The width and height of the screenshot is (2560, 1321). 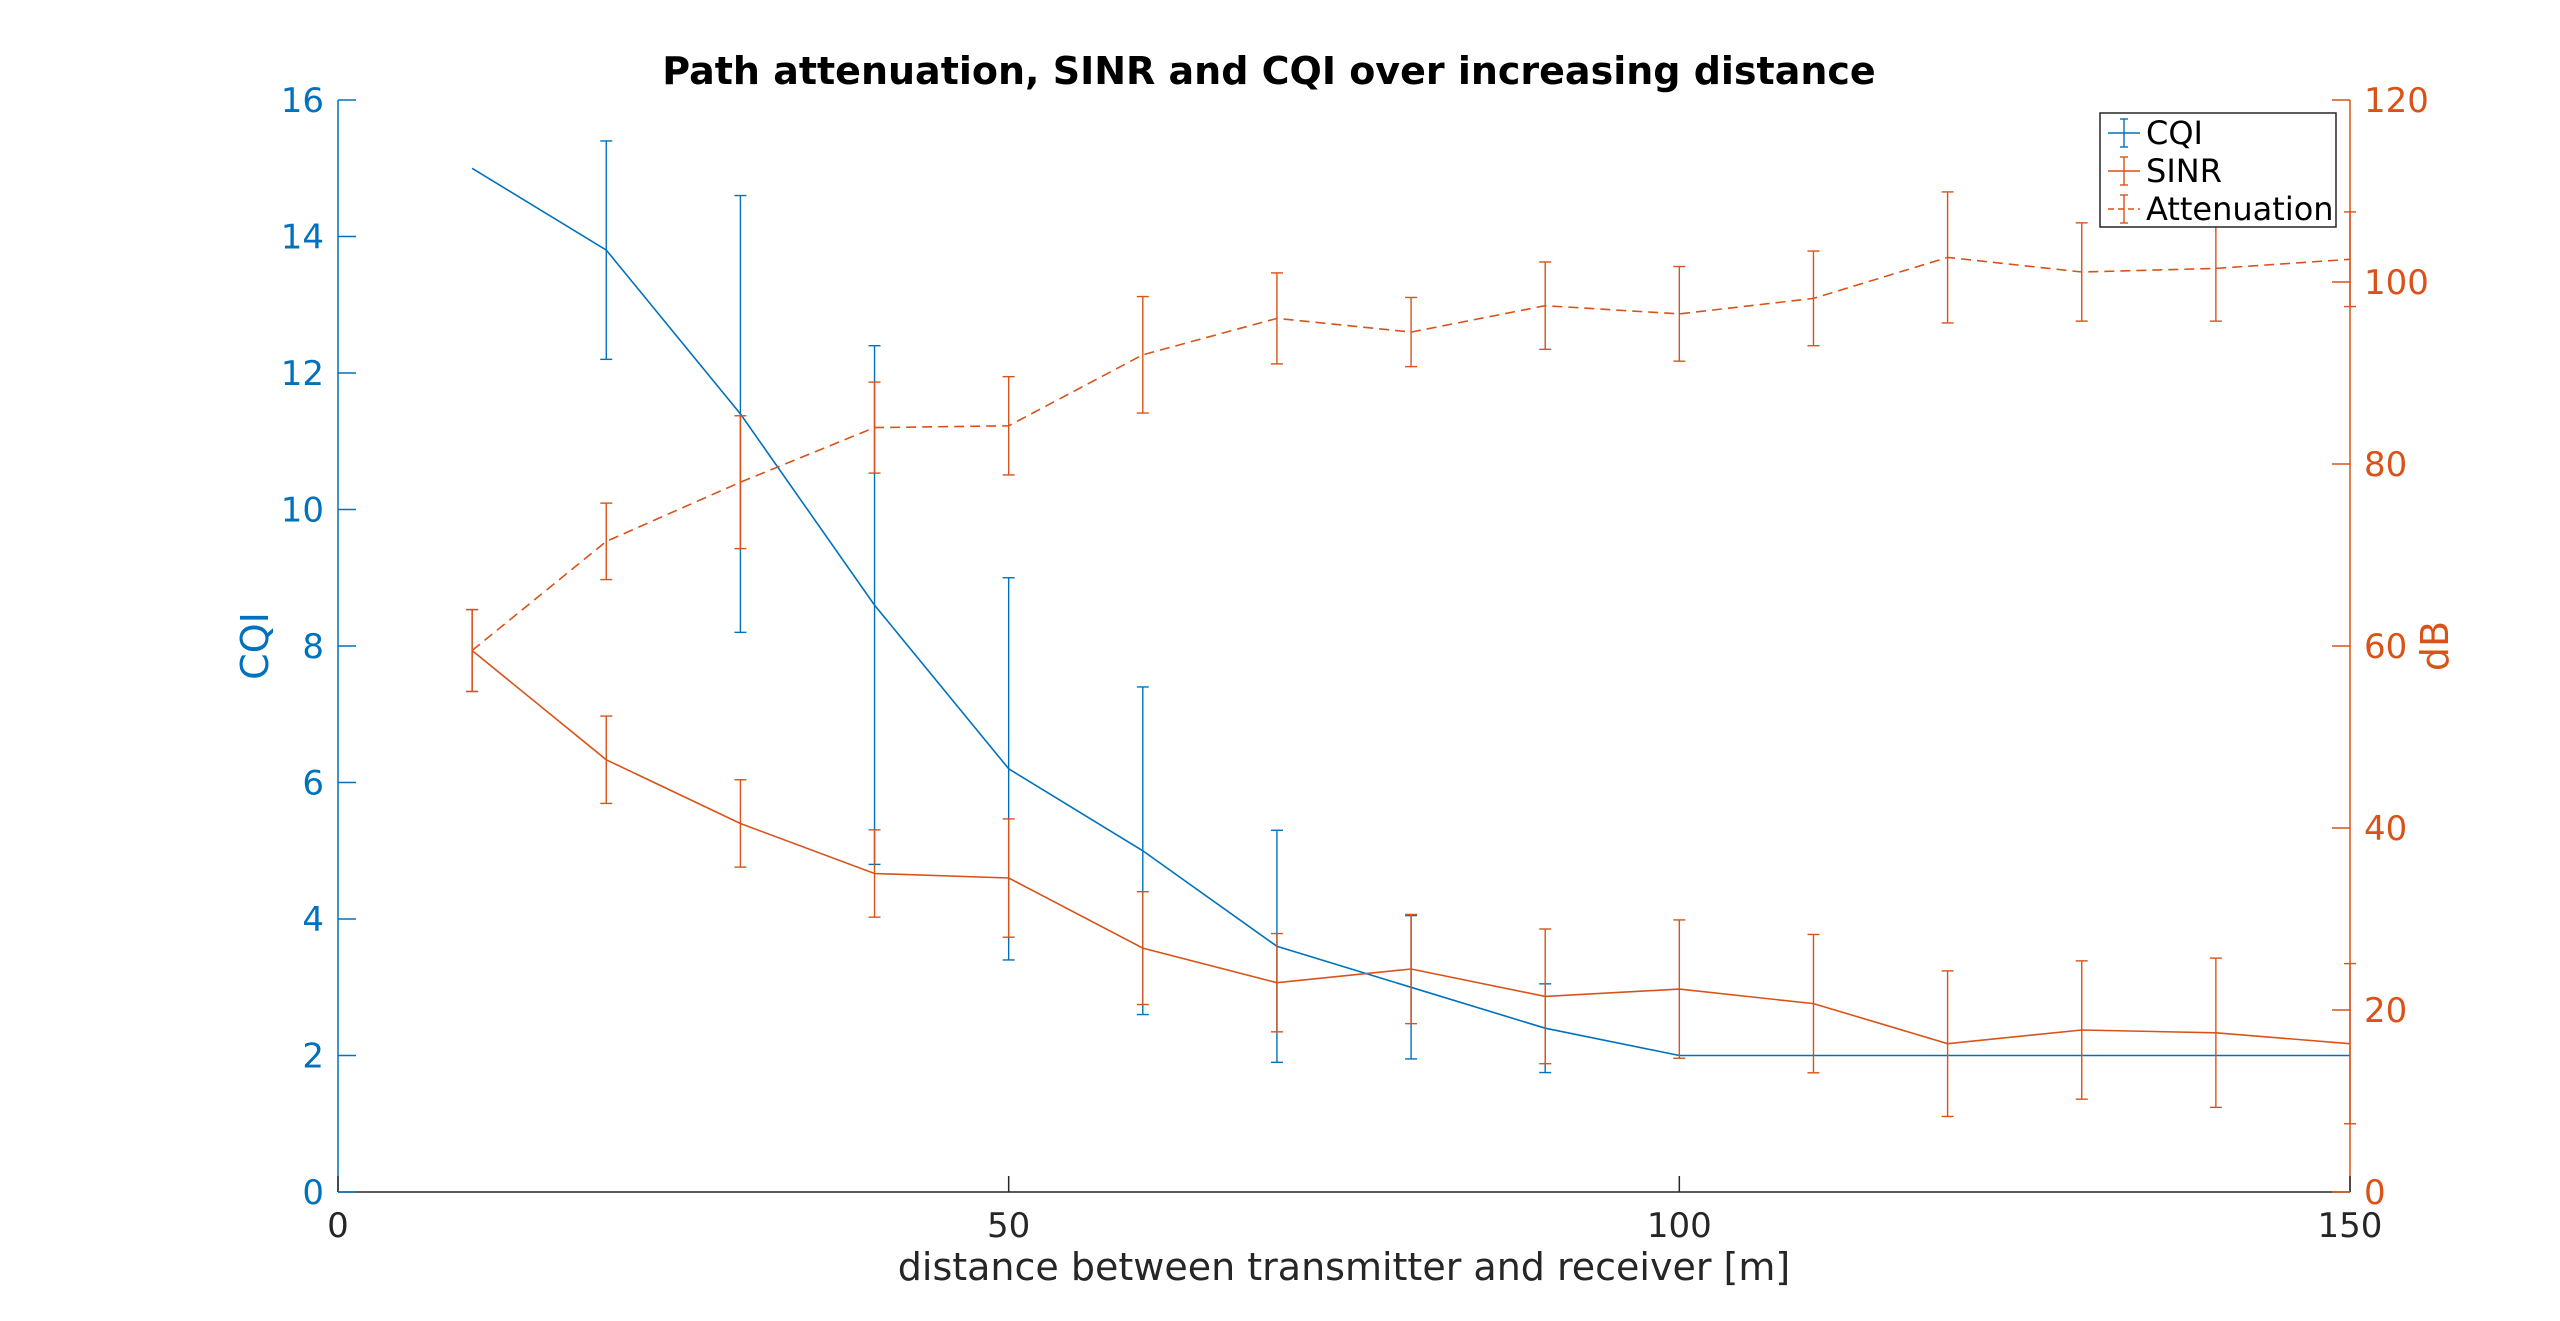 I want to click on legend-item-cqi: CQI, so click(x=2155, y=133).